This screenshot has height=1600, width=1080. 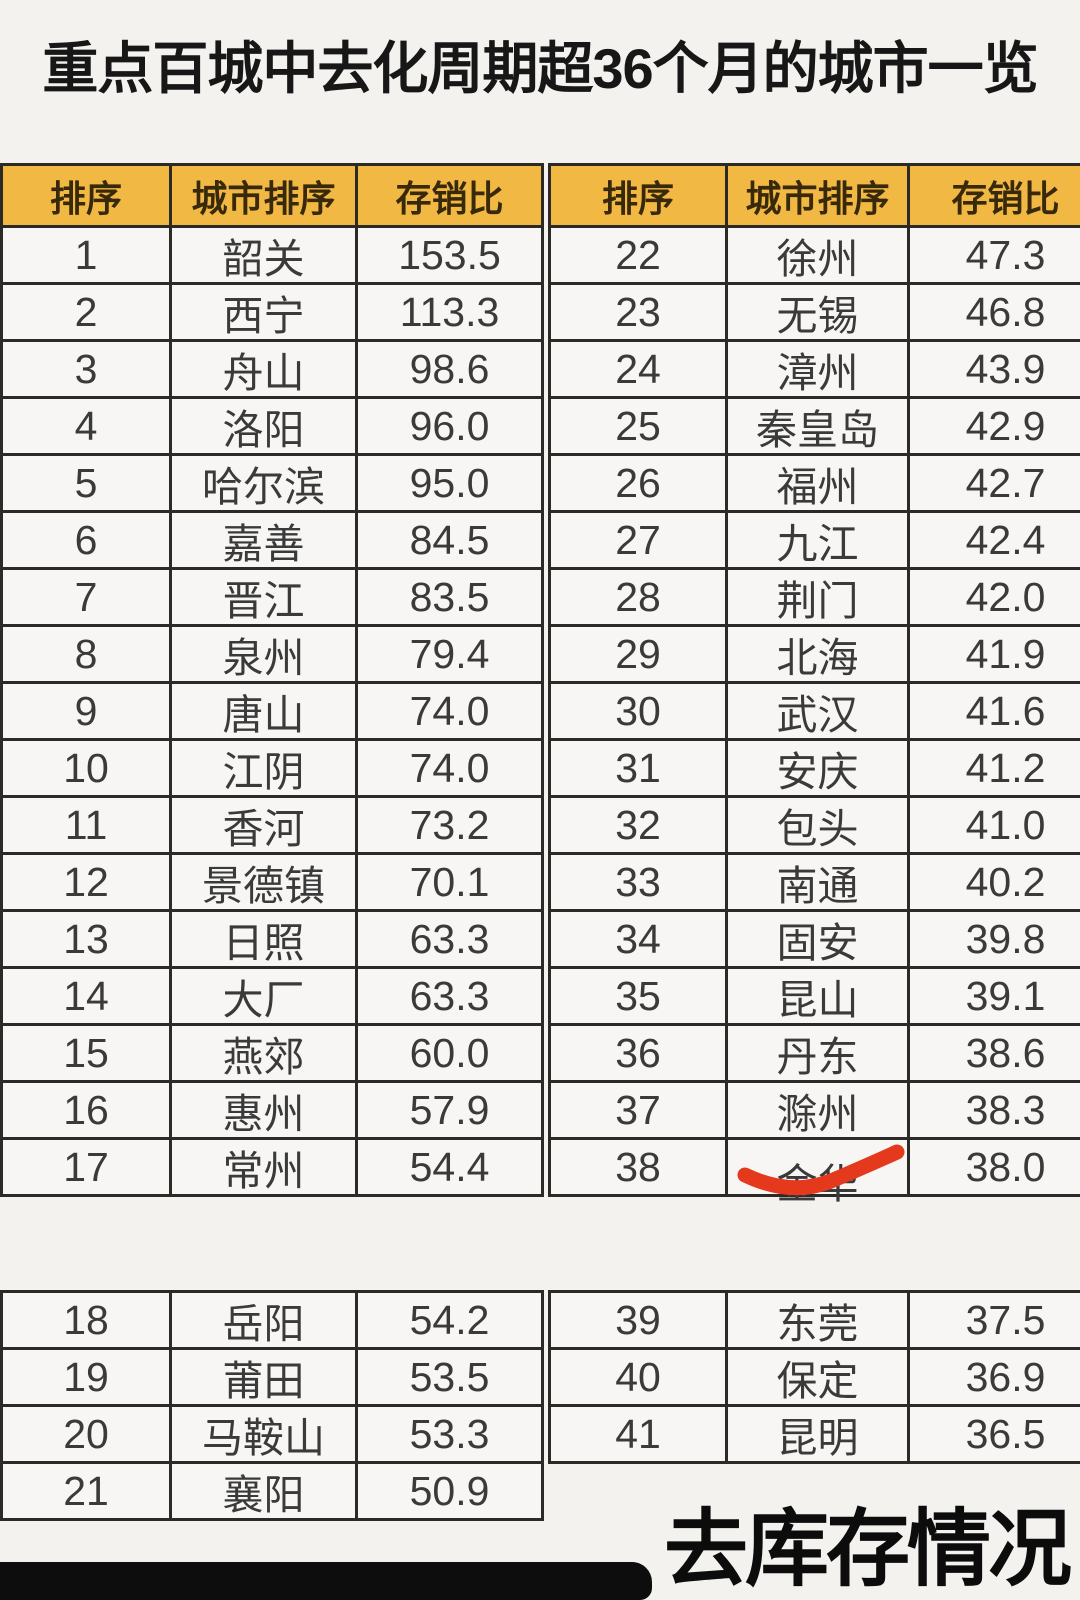 What do you see at coordinates (1005, 710) in the screenshot?
I see `ratio-cell: 41.6` at bounding box center [1005, 710].